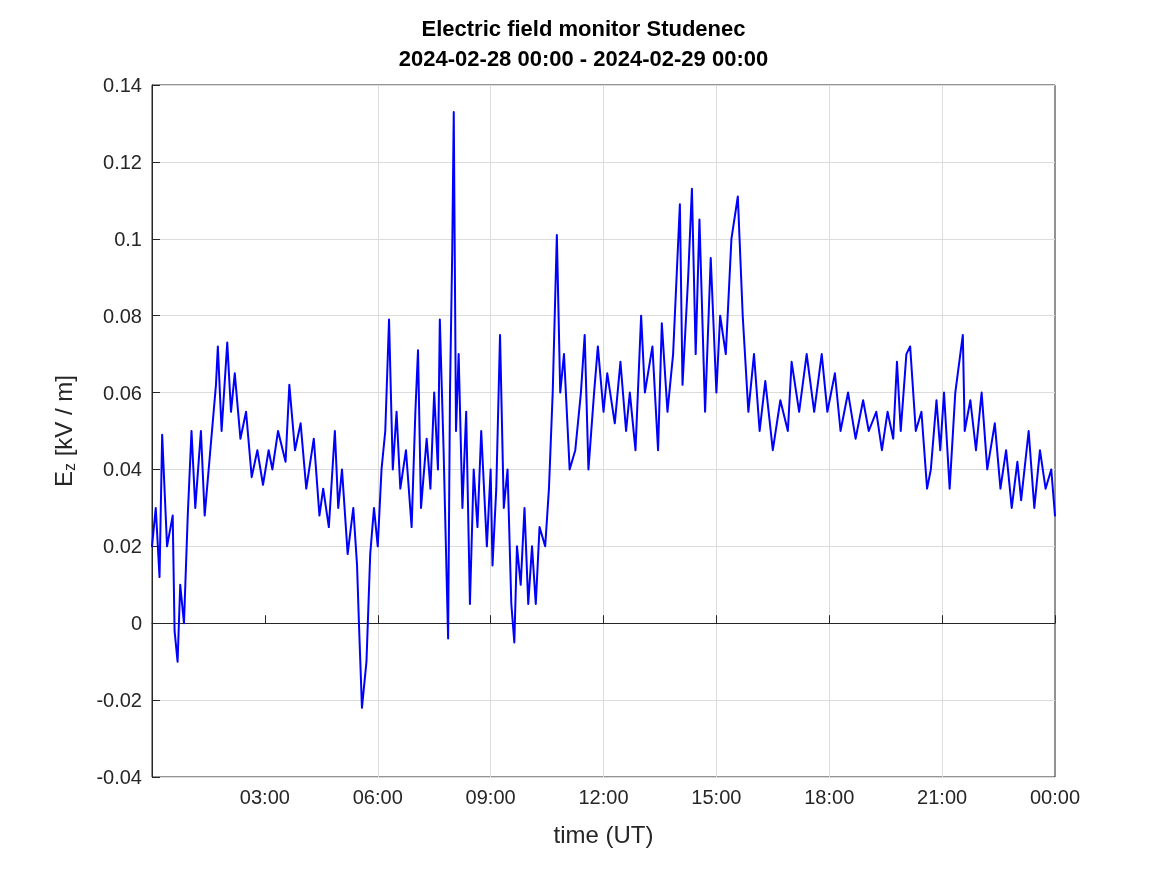 Image resolution: width=1167 pixels, height=875 pixels. Describe the element at coordinates (377, 797) in the screenshot. I see `x-tick-label: 06:00` at that location.